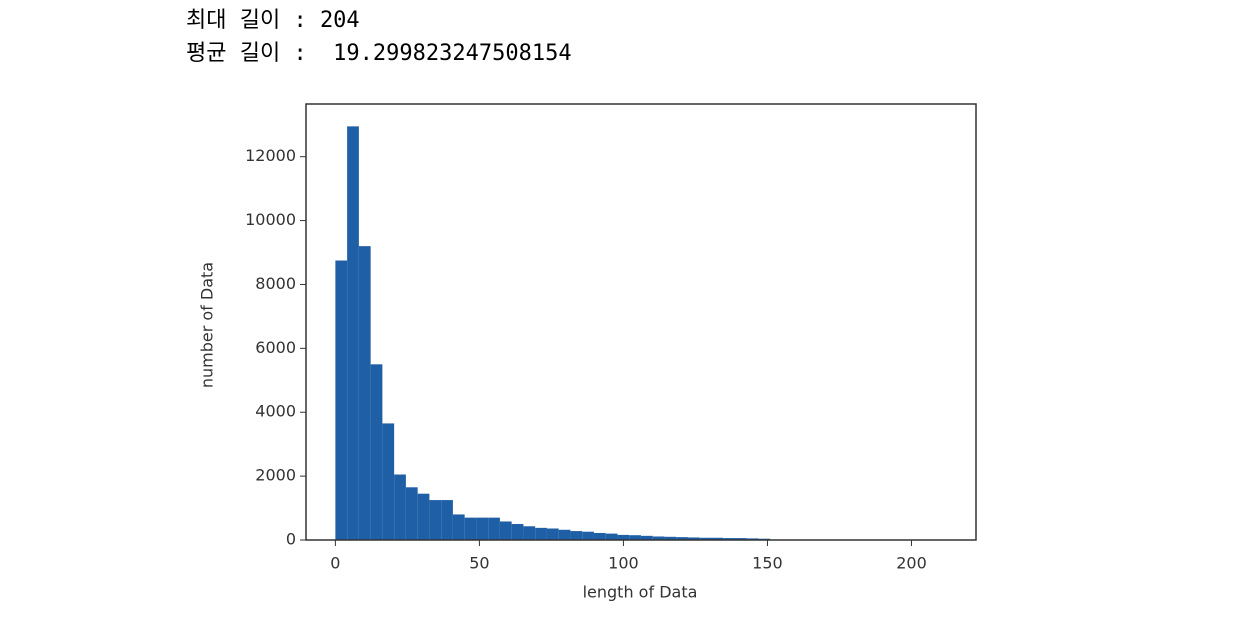  Describe the element at coordinates (911, 563) in the screenshot. I see `x-tick-label: 200` at that location.